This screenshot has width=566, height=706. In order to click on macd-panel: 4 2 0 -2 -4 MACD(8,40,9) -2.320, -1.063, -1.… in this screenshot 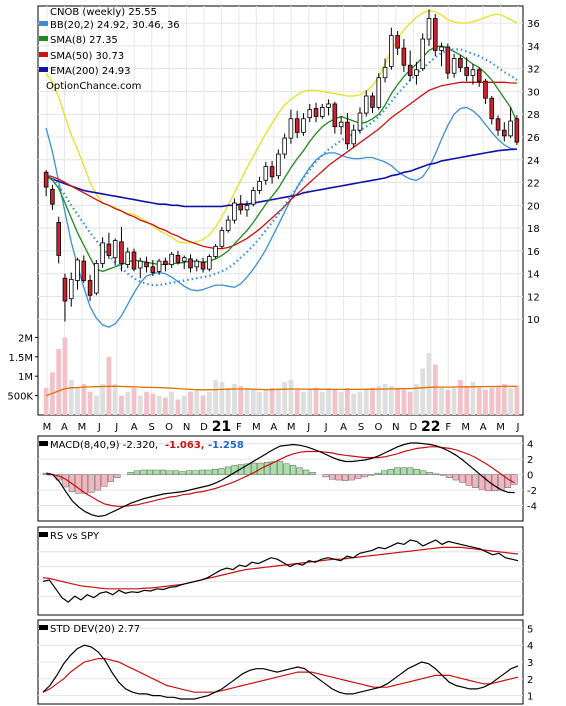, I will do `click(287, 478)`.